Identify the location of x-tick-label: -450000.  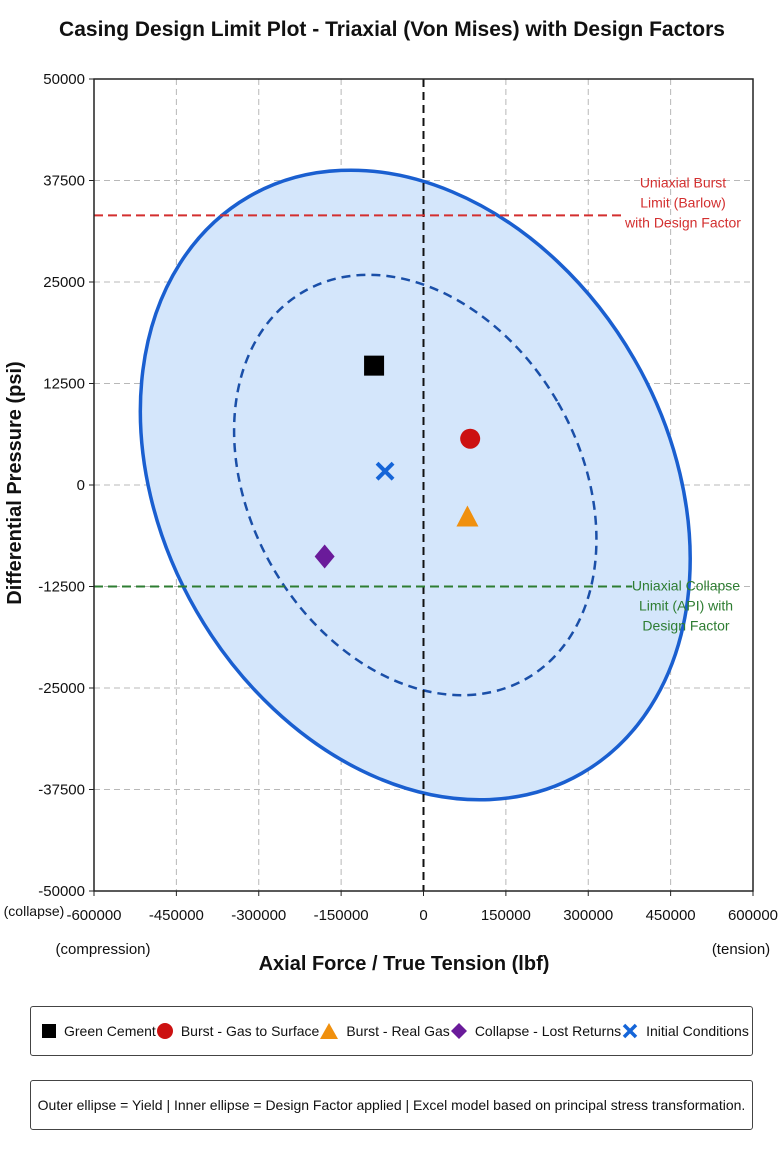
(176, 915).